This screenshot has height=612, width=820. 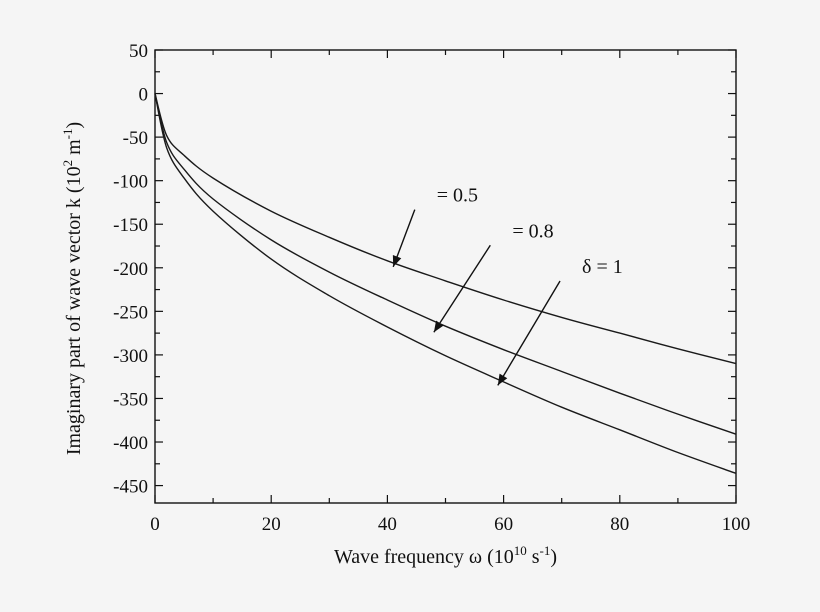 What do you see at coordinates (457, 196) in the screenshot?
I see `annotation-label-1: = 0.5` at bounding box center [457, 196].